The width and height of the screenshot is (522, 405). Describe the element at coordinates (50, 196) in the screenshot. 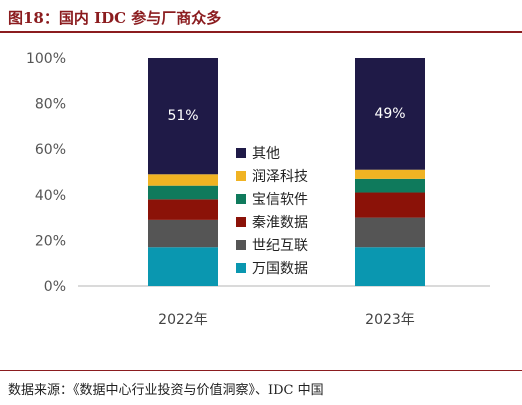

I see `y-tick-label: 40%` at that location.